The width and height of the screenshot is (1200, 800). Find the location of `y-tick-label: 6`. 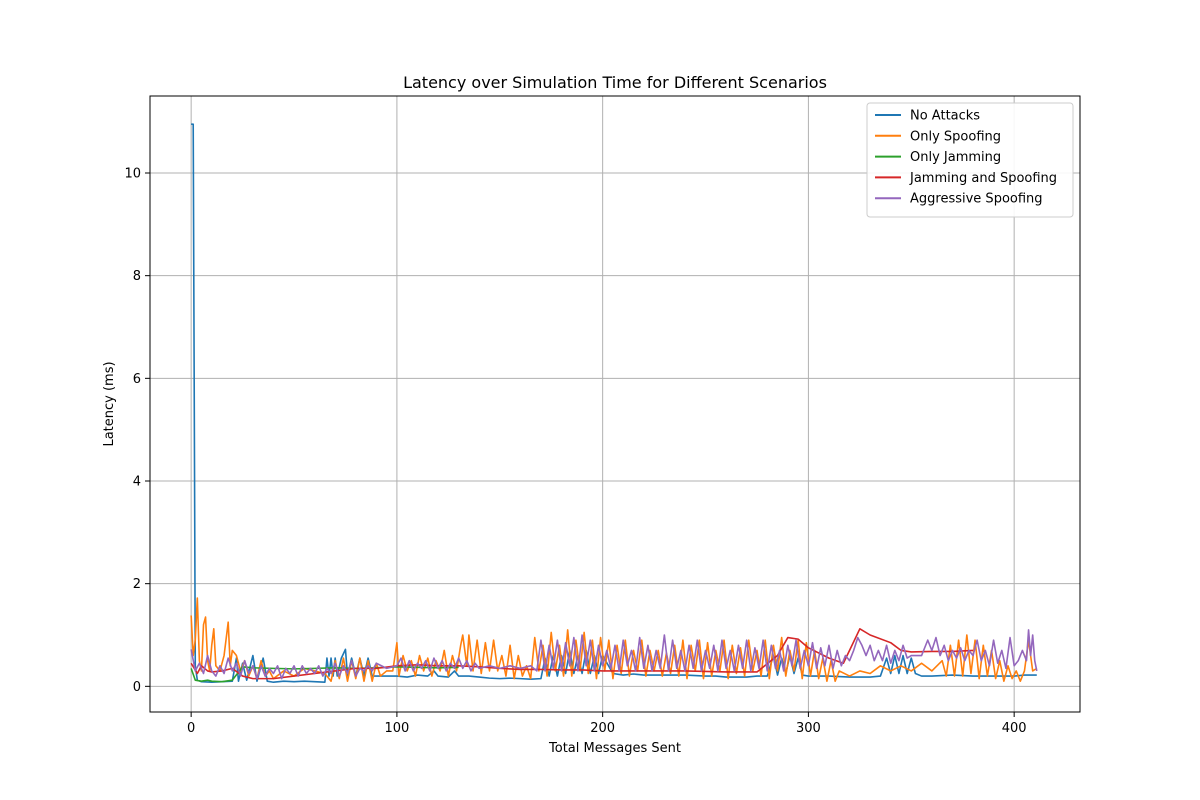

y-tick-label: 6 is located at coordinates (137, 379).